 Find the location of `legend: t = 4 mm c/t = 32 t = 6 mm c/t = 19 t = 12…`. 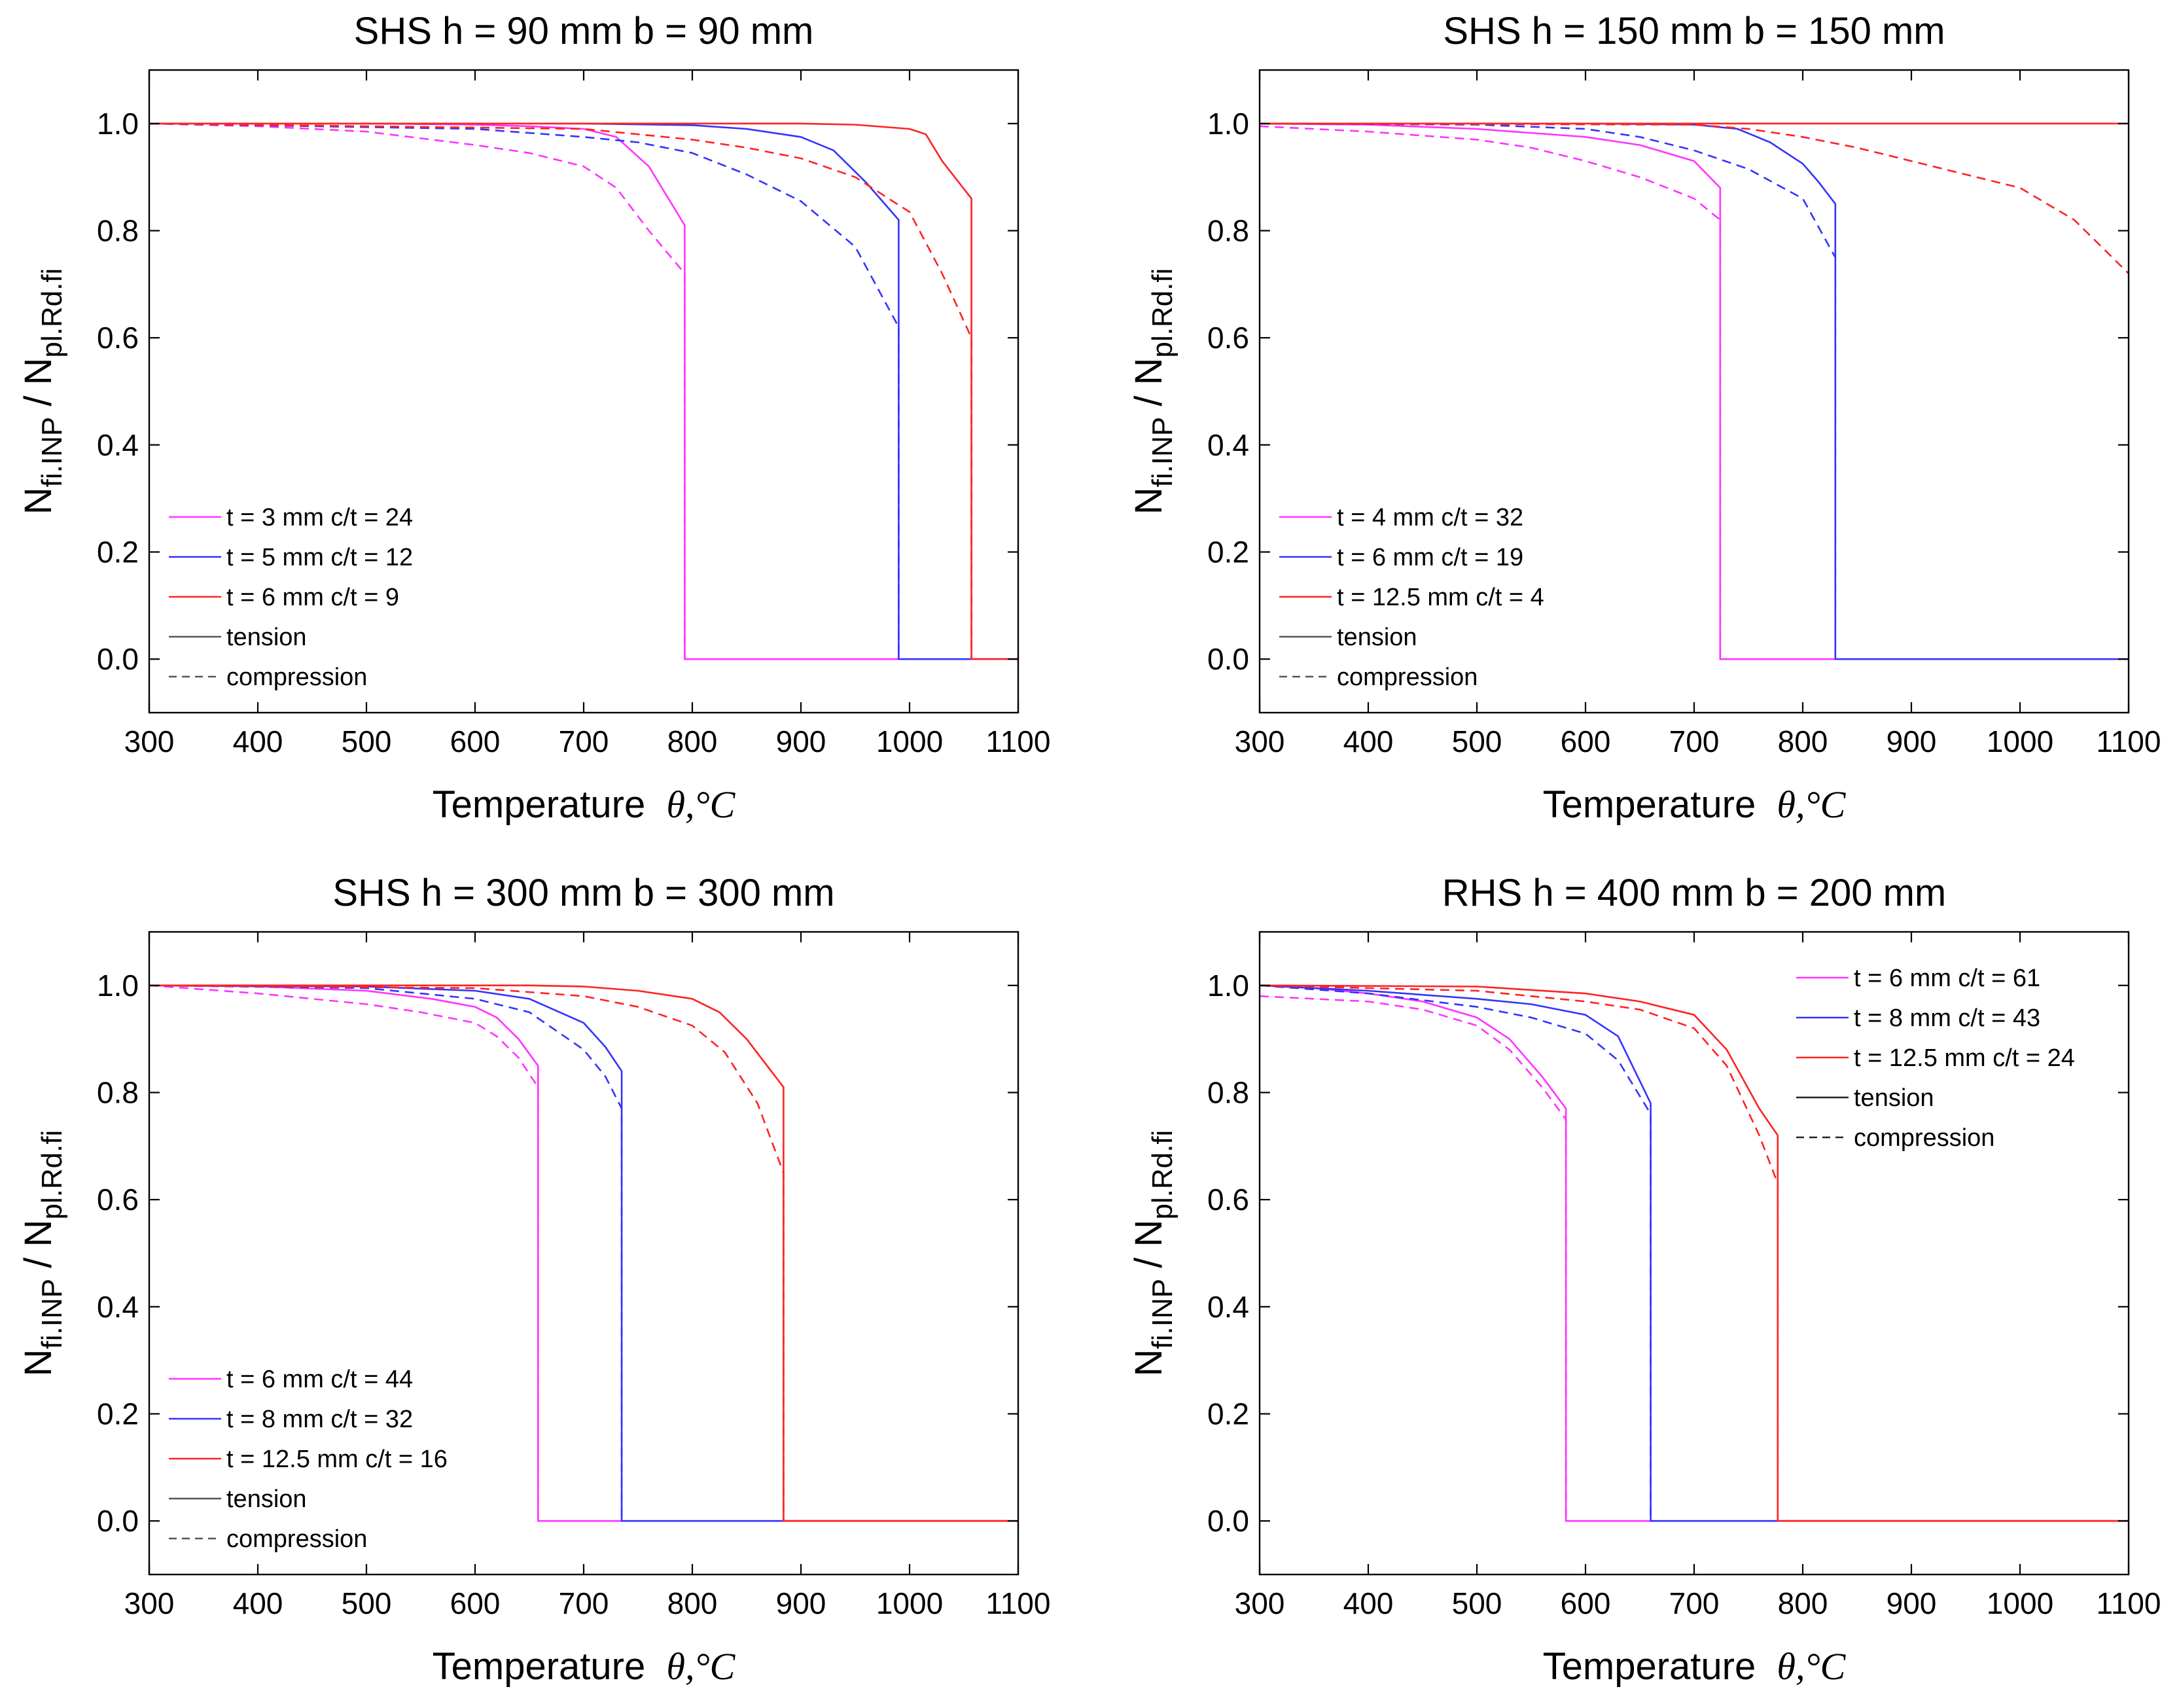

legend: t = 4 mm c/t = 32 t = 6 mm c/t = 19 t = 12… is located at coordinates (1412, 597).